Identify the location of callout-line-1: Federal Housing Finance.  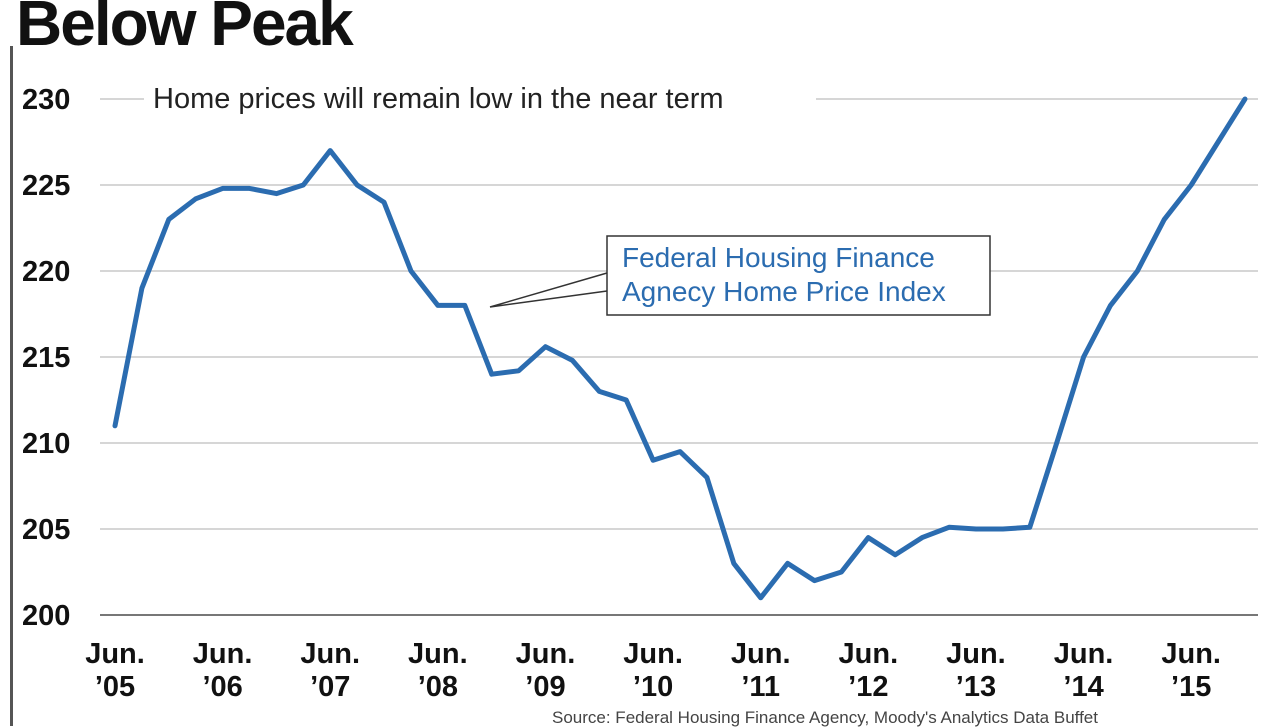
(778, 257).